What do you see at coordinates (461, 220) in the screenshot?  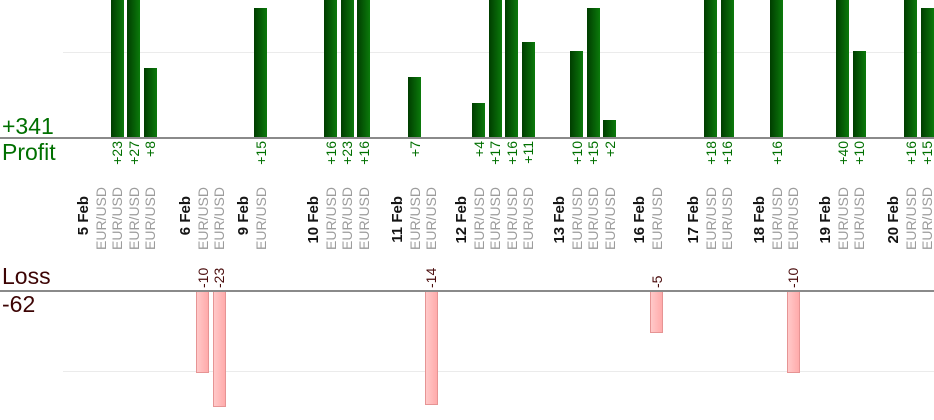 I see `date-label: 12 Feb` at bounding box center [461, 220].